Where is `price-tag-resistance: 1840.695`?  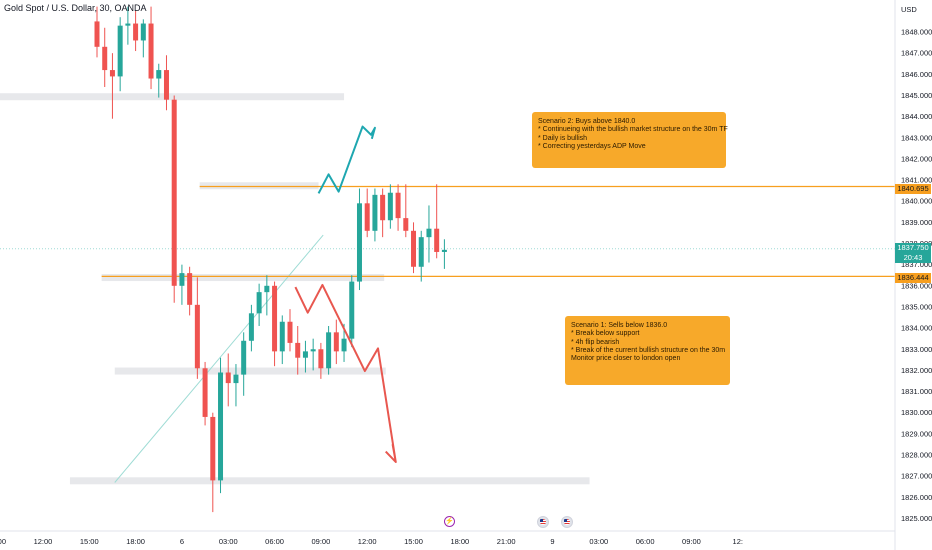 price-tag-resistance: 1840.695 is located at coordinates (913, 189).